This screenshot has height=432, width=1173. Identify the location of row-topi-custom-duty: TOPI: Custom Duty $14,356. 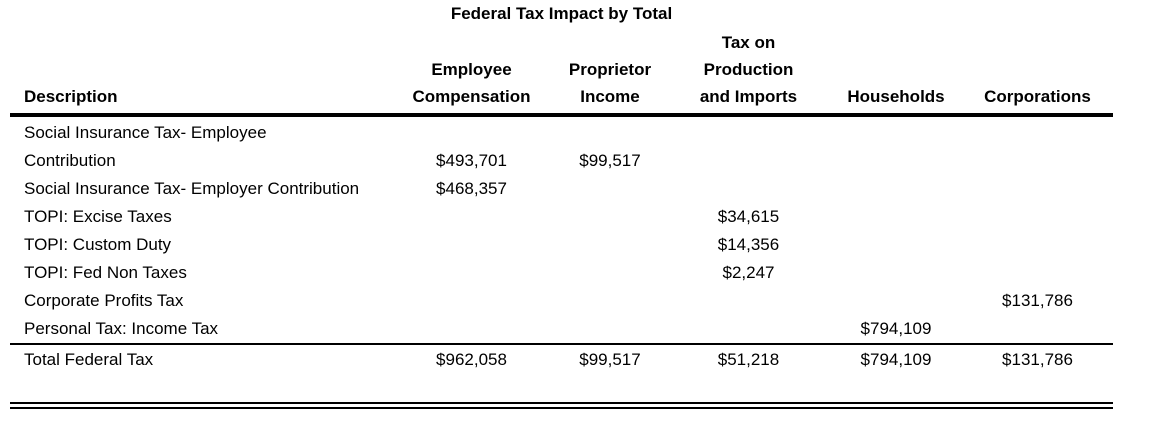
(561, 245).